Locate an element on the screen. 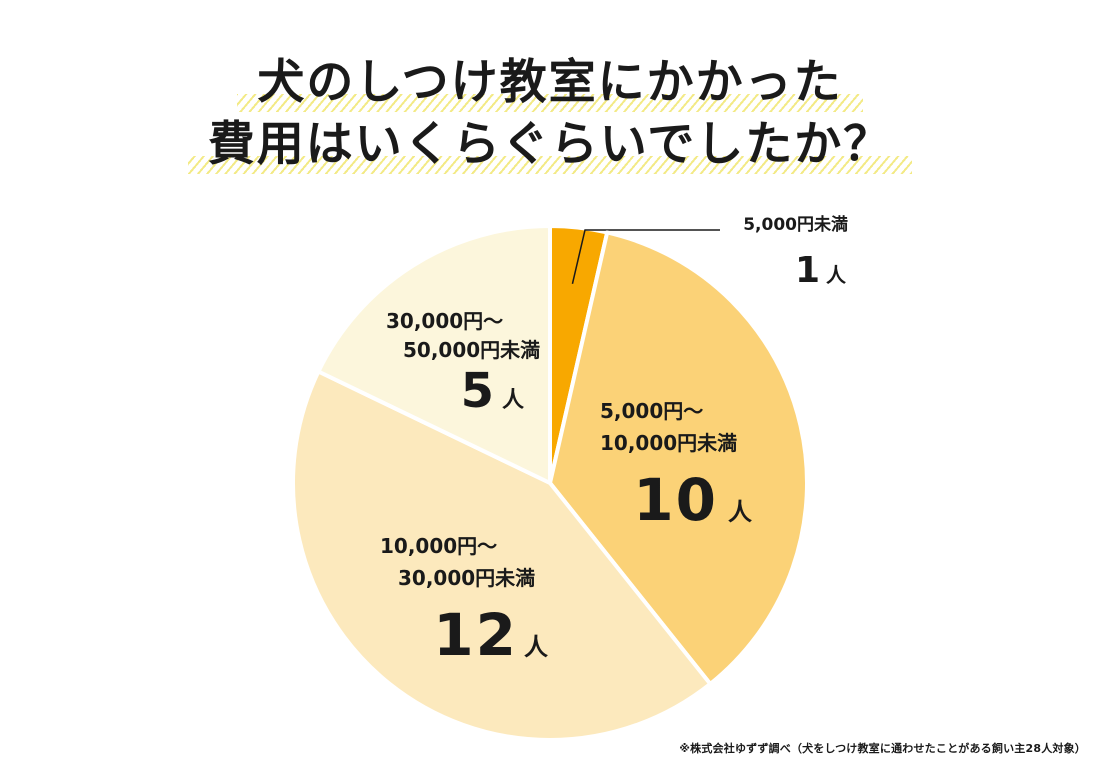  title-line-2: 費用はいくらぐらいでしたか？ is located at coordinates (549, 145).